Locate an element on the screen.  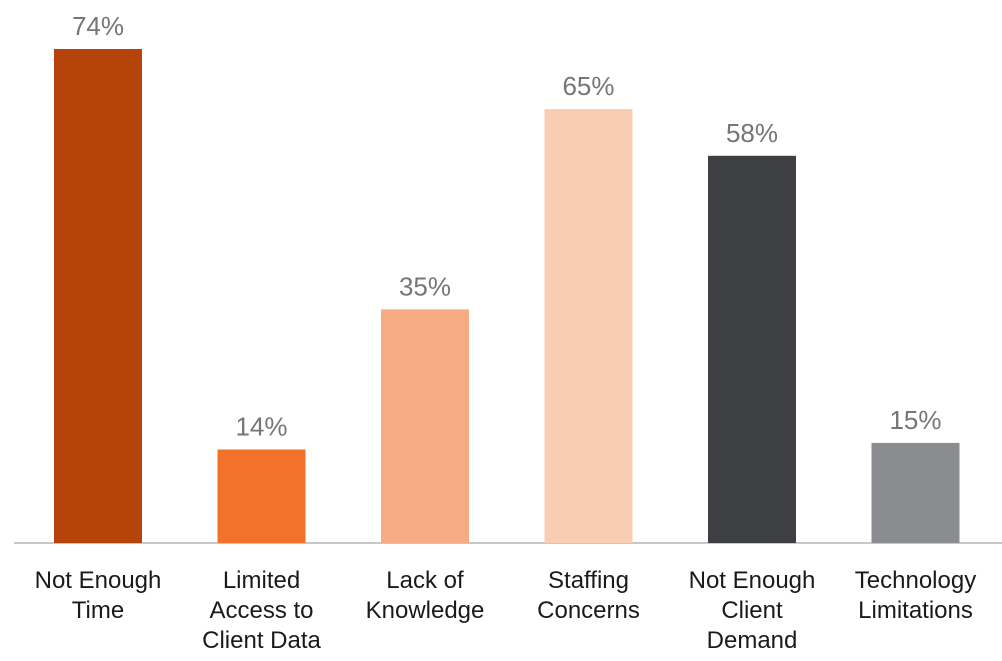
data-label: 35% is located at coordinates (425, 286).